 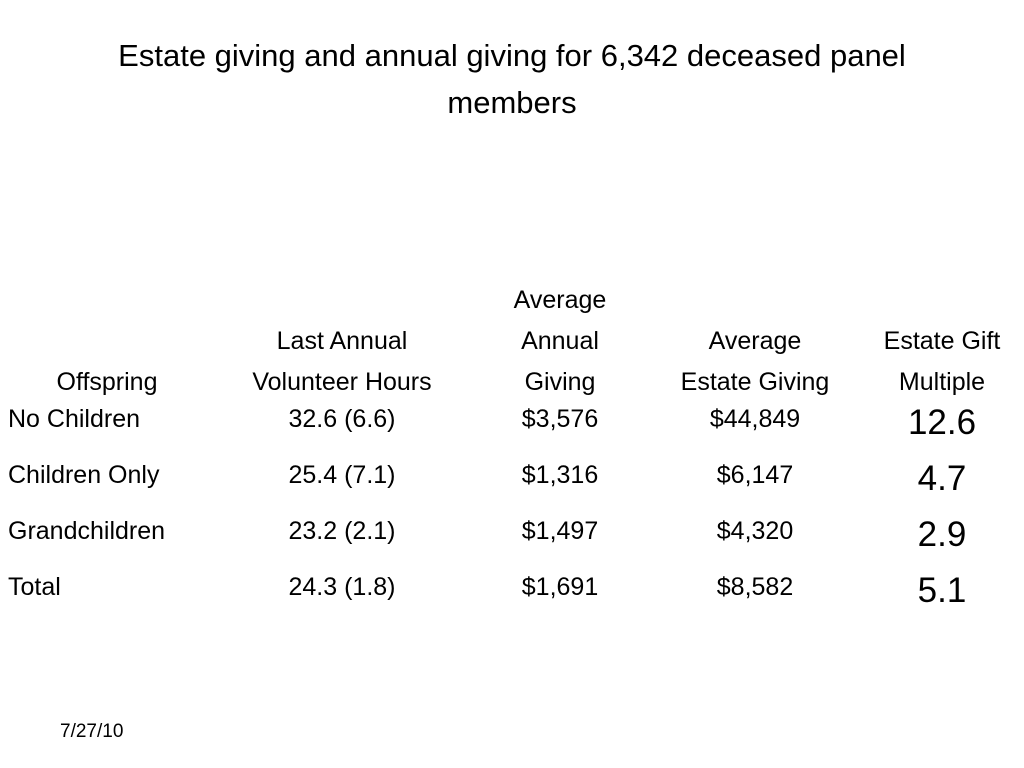 I want to click on cell-volunteer-hours: 24.3 (1.8), so click(x=342, y=587).